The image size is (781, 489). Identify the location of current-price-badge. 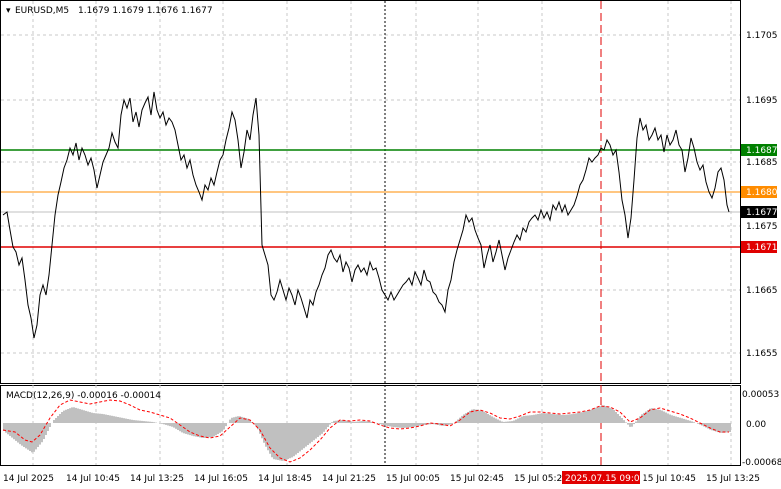
(759, 212).